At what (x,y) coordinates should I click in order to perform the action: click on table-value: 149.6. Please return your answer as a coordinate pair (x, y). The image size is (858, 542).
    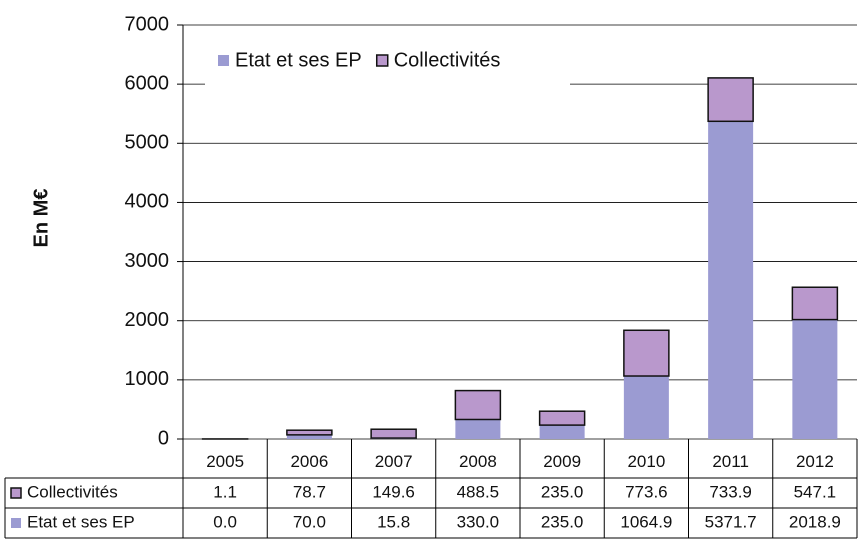
    Looking at the image, I should click on (393, 491).